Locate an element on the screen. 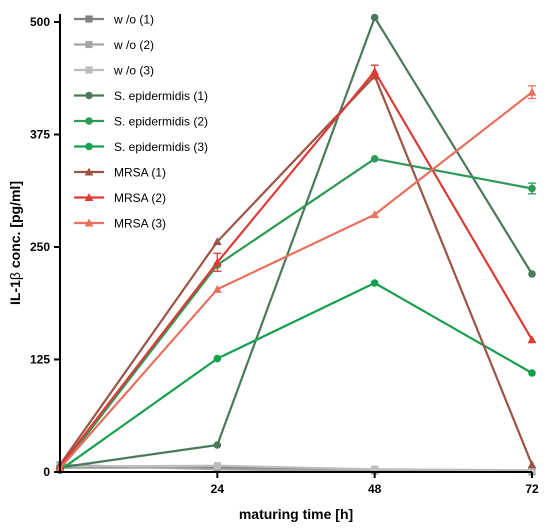  legend-label: MRSA (3) is located at coordinates (140, 224).